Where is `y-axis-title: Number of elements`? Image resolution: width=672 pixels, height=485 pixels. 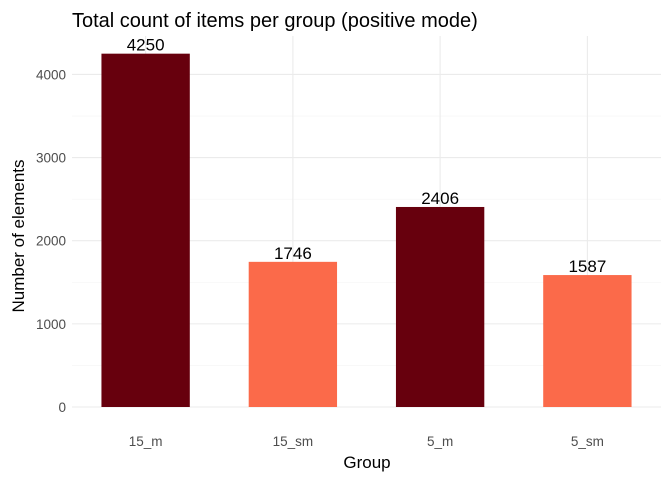 y-axis-title: Number of elements is located at coordinates (18, 235).